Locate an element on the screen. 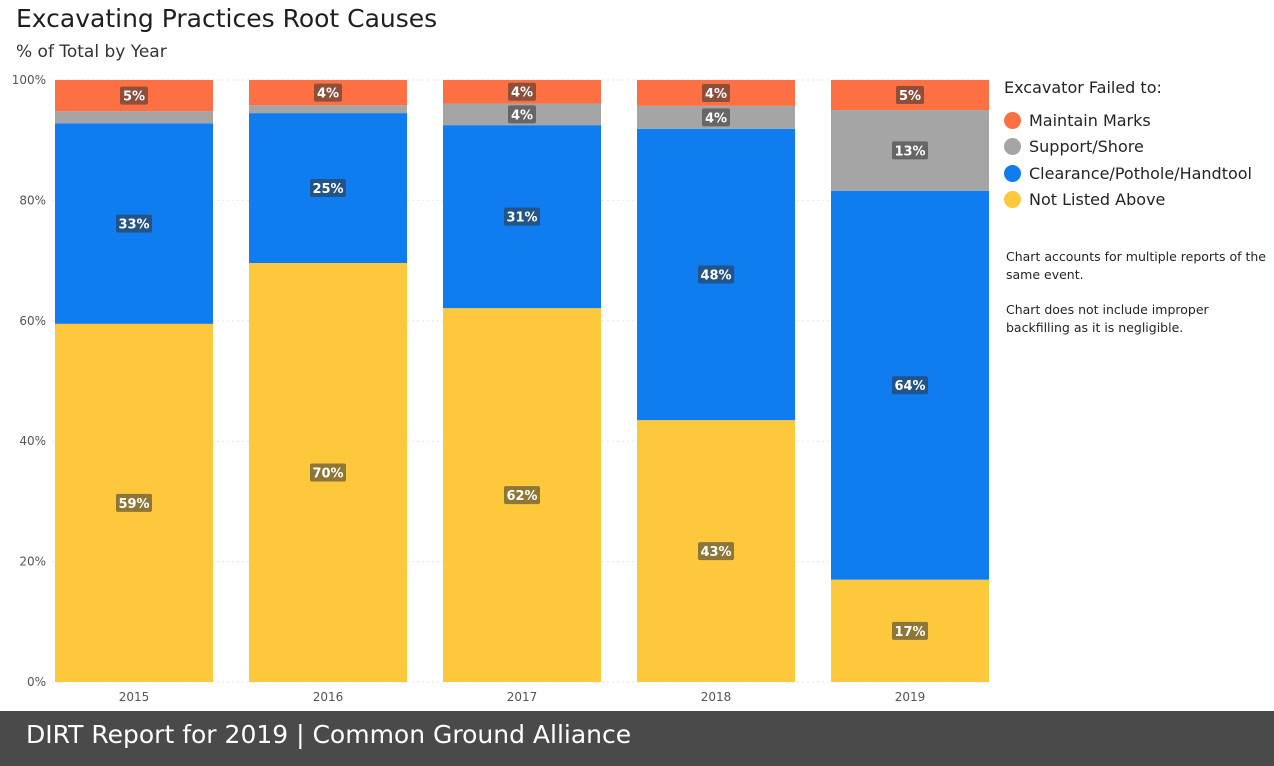 The width and height of the screenshot is (1274, 766). data-label: 62% is located at coordinates (521, 496).